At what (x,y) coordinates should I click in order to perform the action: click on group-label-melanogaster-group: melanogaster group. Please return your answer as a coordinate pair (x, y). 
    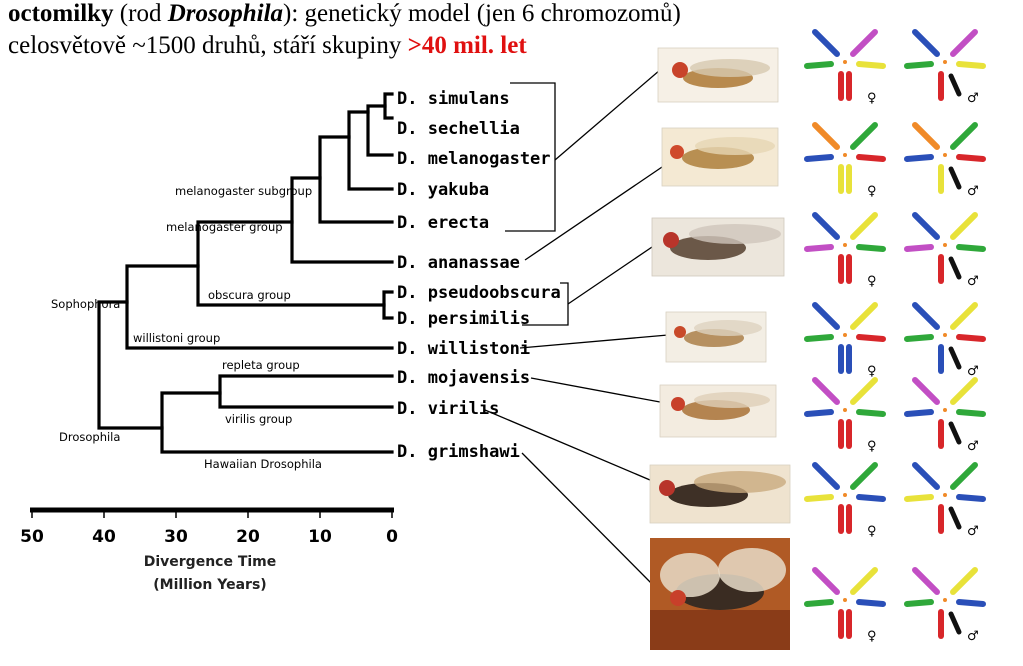
    Looking at the image, I should click on (224, 227).